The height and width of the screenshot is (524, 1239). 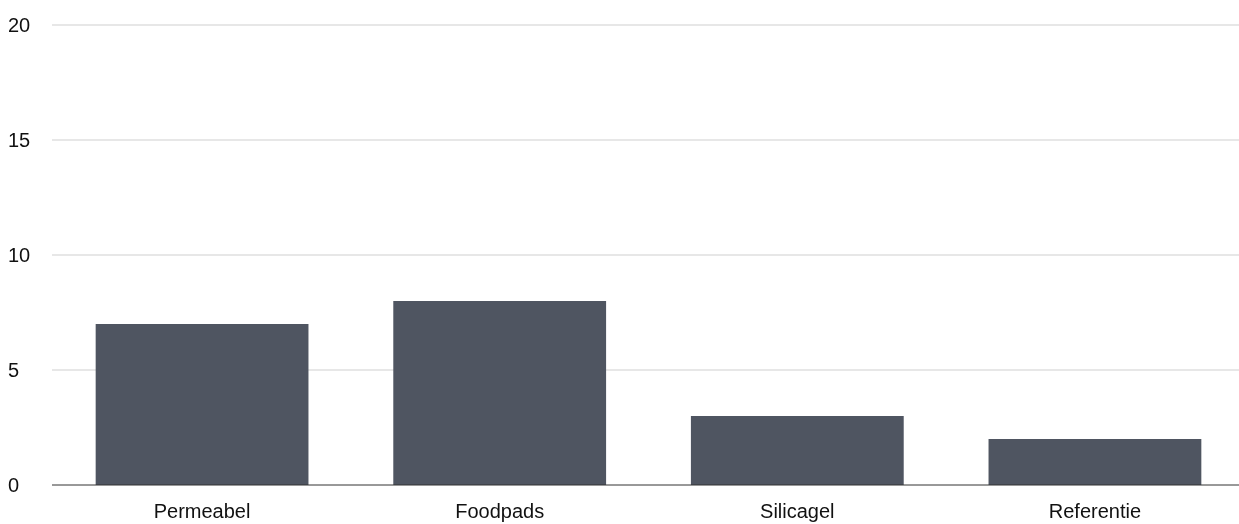 What do you see at coordinates (19, 25) in the screenshot?
I see `y-tick-label: 20` at bounding box center [19, 25].